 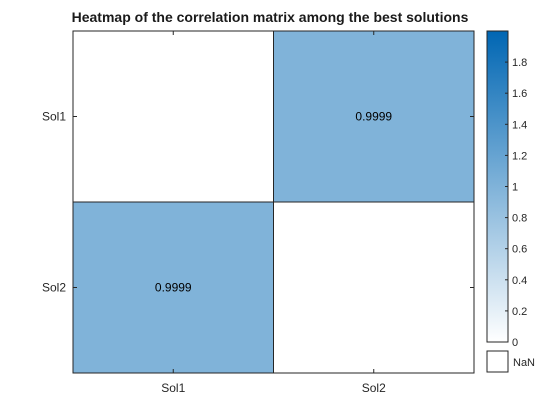 What do you see at coordinates (515, 343) in the screenshot?
I see `colorbar-tick-label: 0` at bounding box center [515, 343].